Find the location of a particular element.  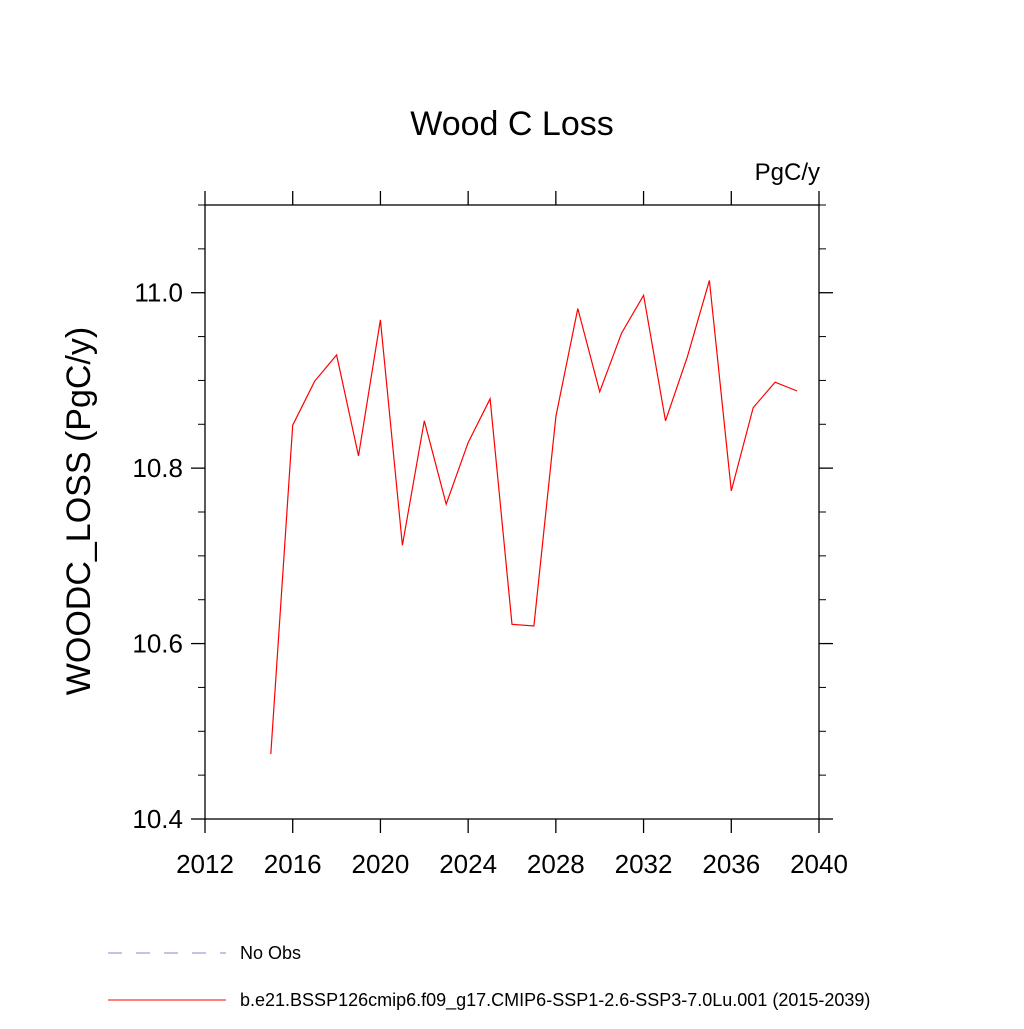

units-label: PgC/y is located at coordinates (787, 172).